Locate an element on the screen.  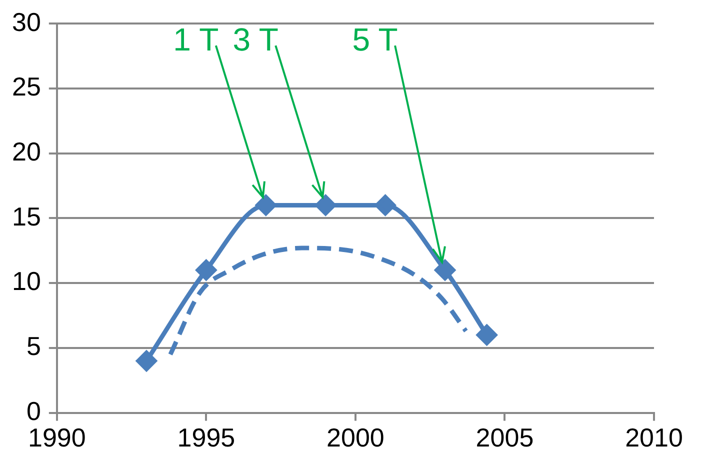
y-tick-label: 20 is located at coordinates (26, 151).